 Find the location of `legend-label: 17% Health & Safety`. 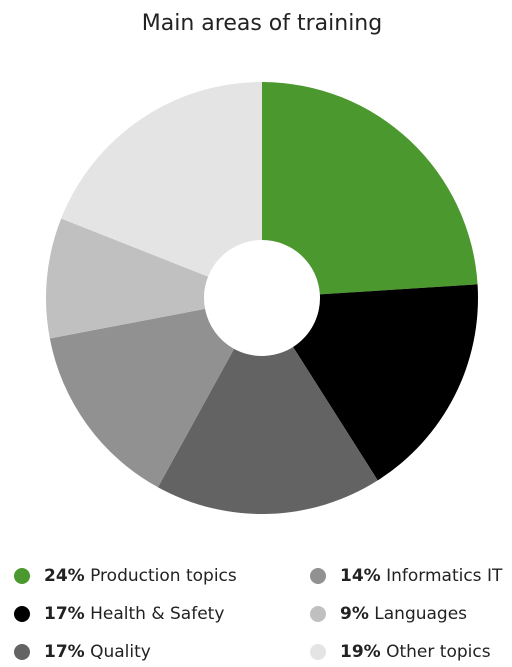

legend-label: 17% Health & Safety is located at coordinates (134, 614).